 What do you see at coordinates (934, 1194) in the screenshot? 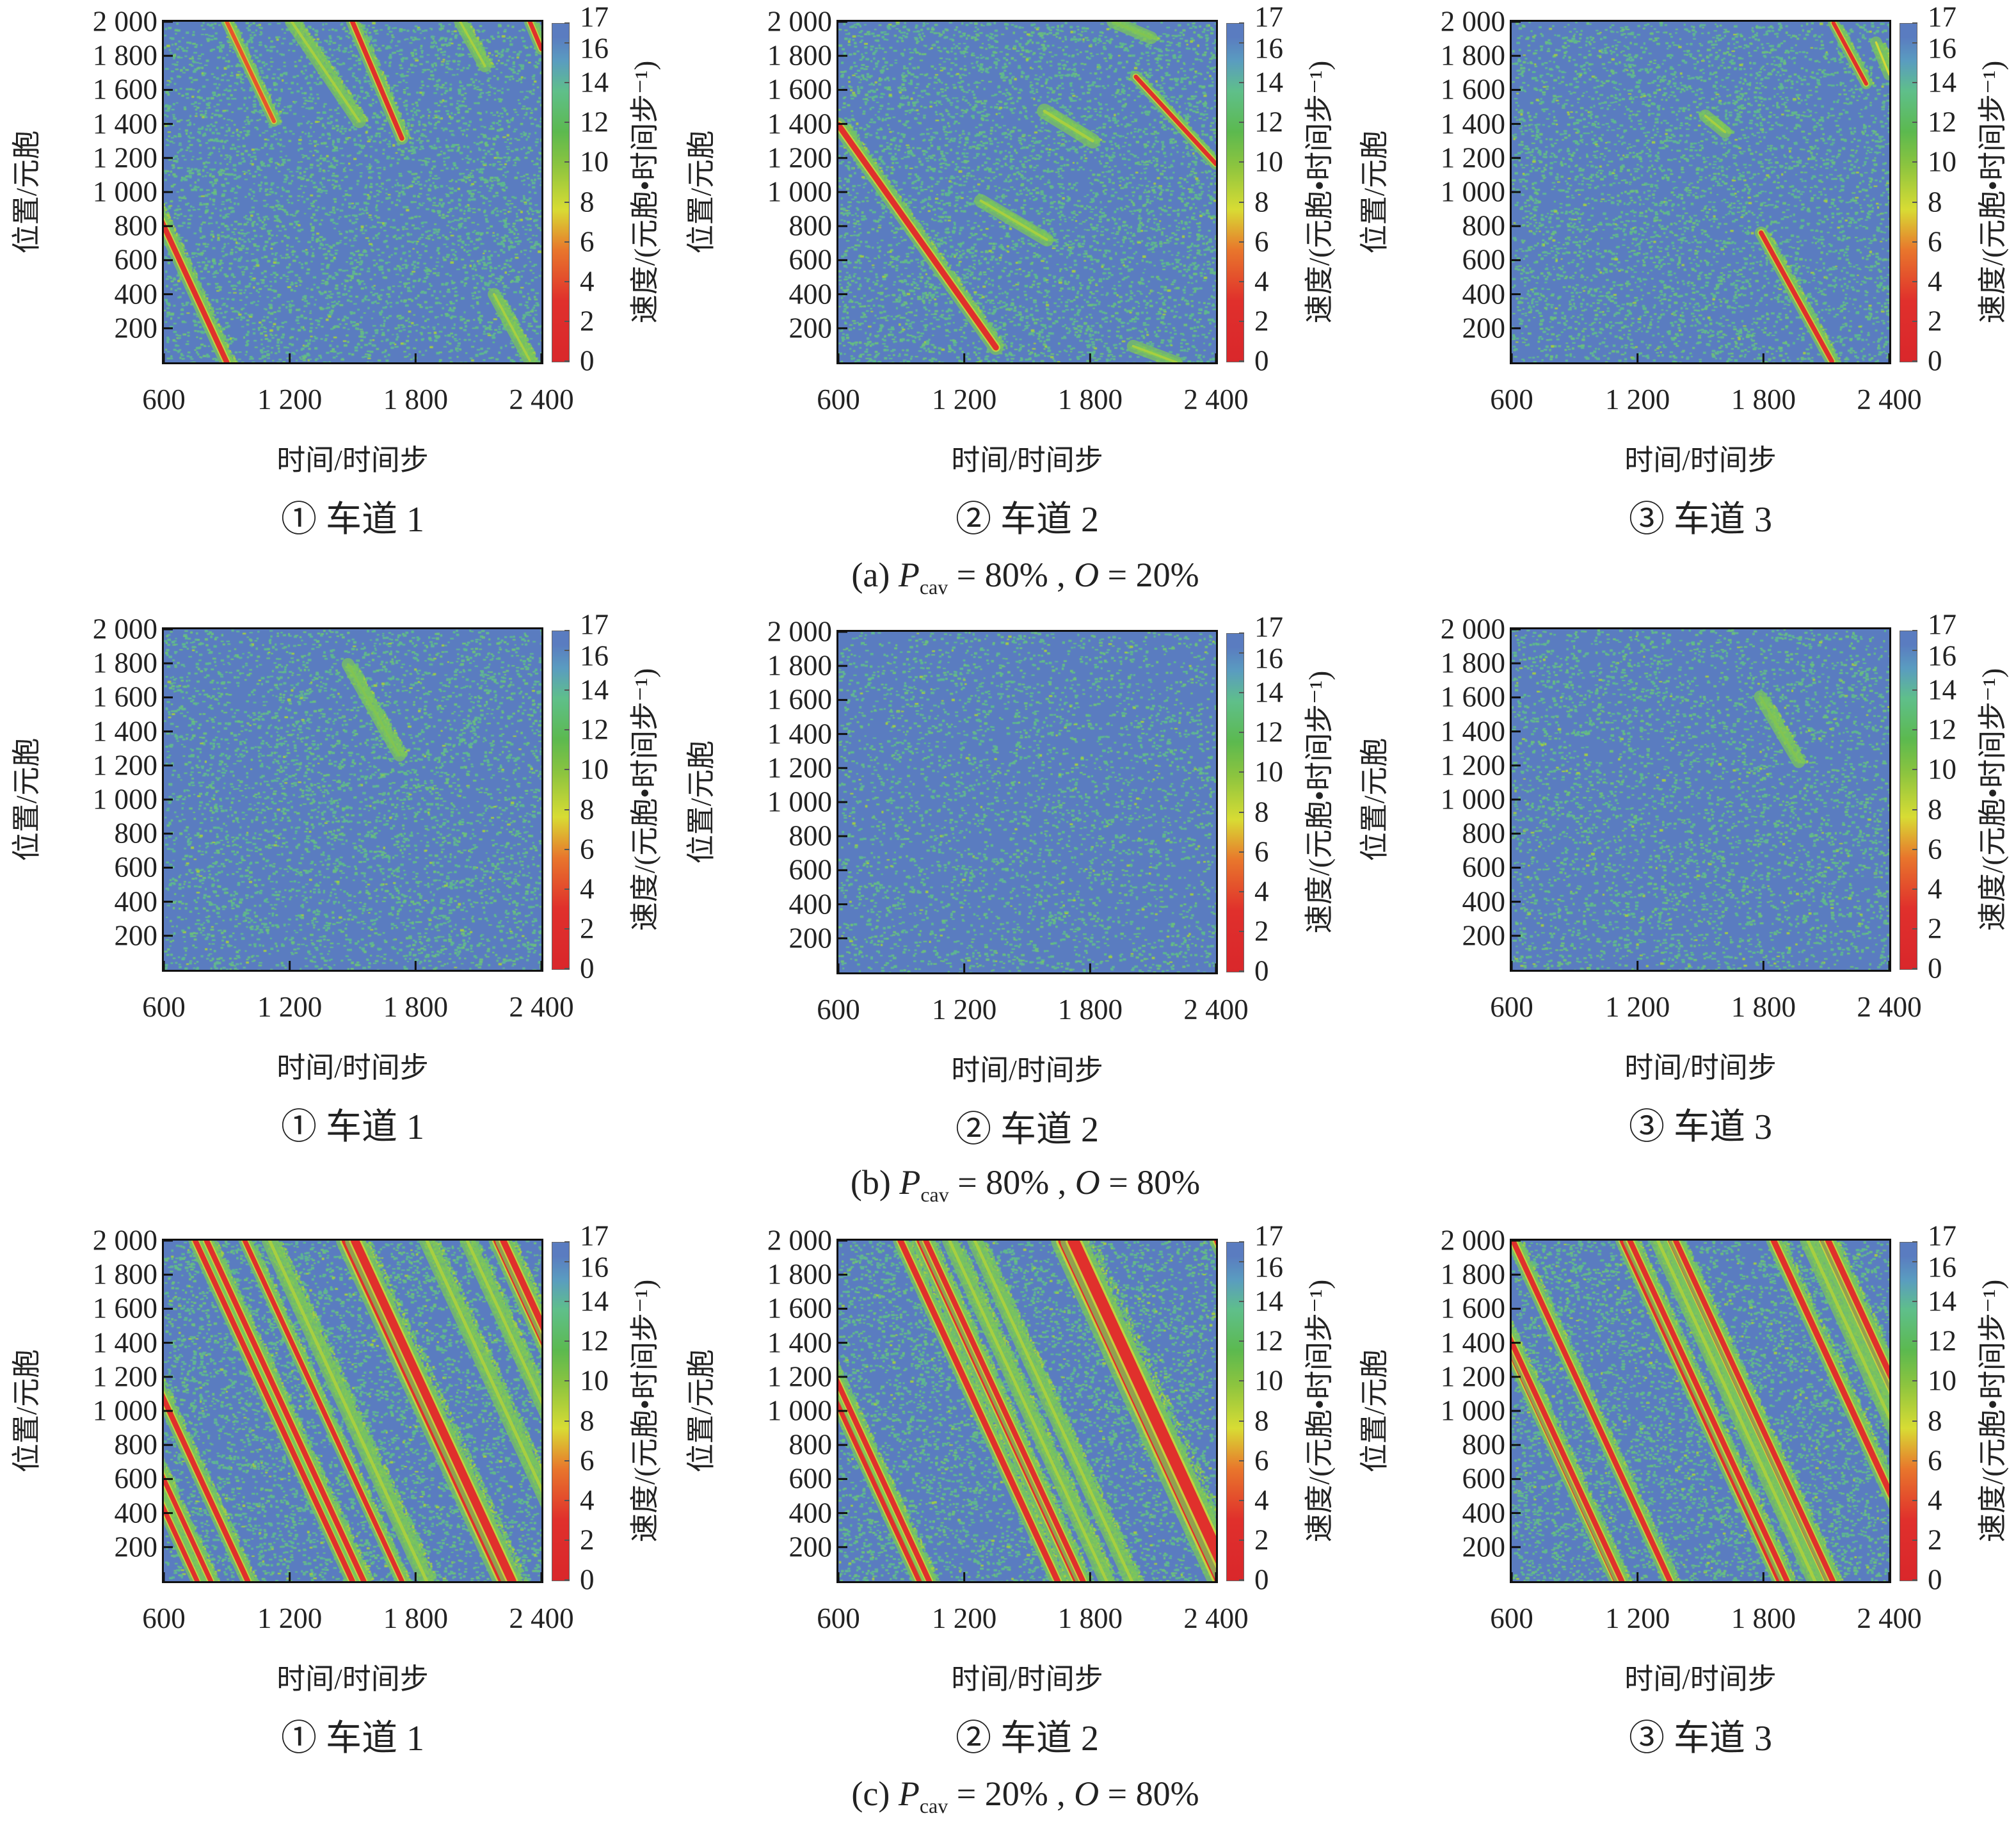
I see `p-subscript: cav` at bounding box center [934, 1194].